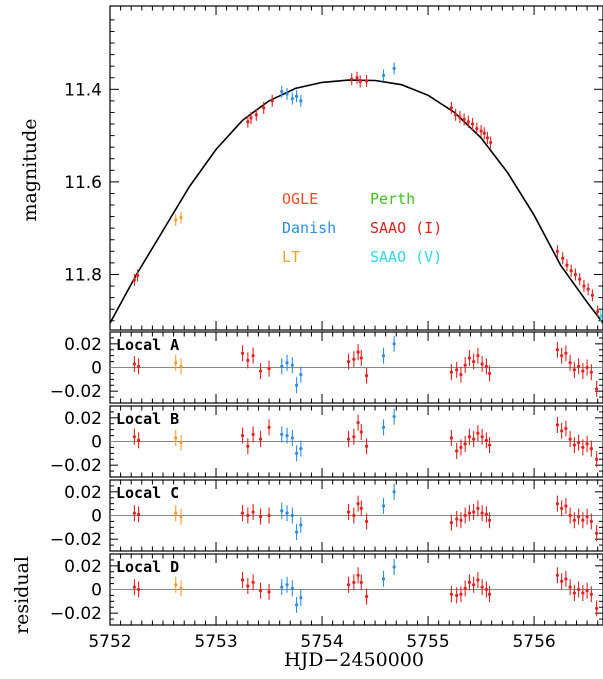 The width and height of the screenshot is (603, 679). I want to click on panel-label: Local D, so click(147, 567).